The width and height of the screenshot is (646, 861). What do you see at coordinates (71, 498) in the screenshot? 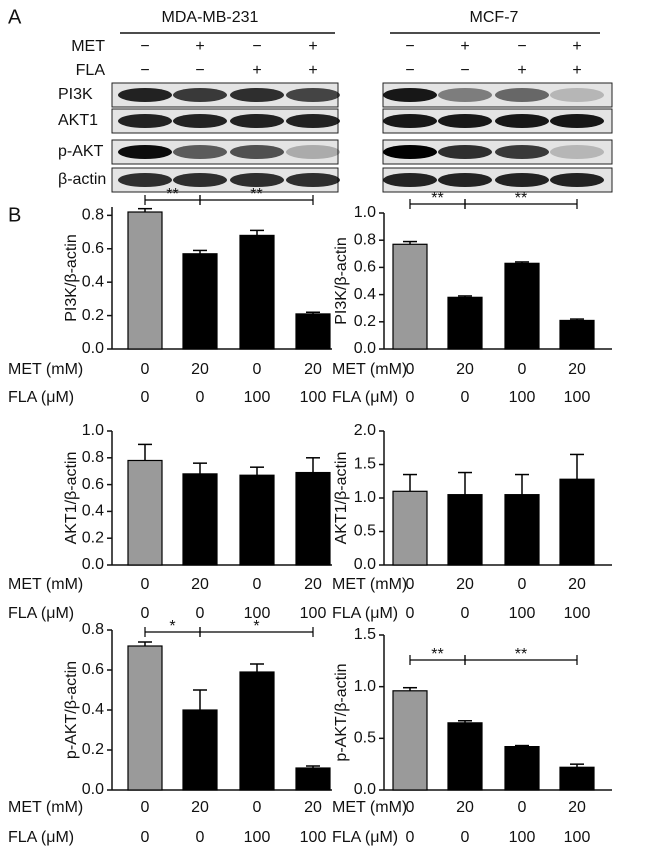
I see `y-axis-label: AKT1/β-actin` at bounding box center [71, 498].